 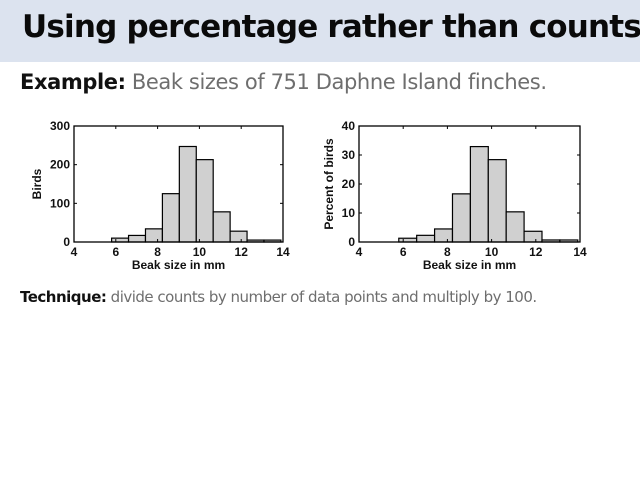 I want to click on slide-title: Using percentage rather than counts, so click(x=331, y=27).